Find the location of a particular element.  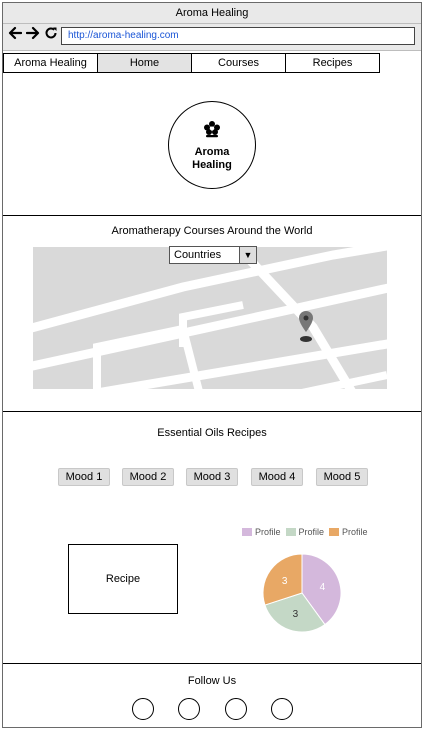

window-title: Aroma Healing is located at coordinates (212, 13).